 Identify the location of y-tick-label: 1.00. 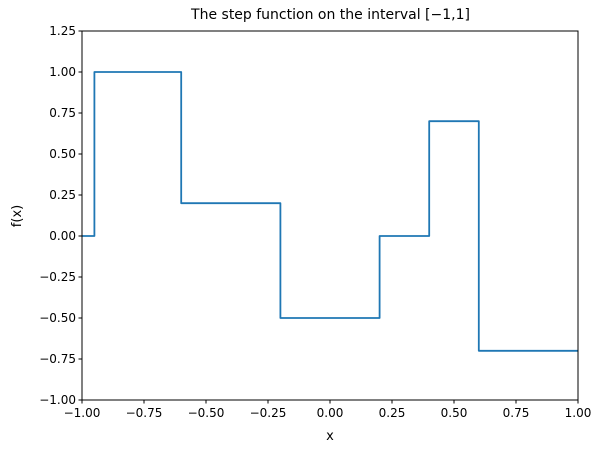
(62, 72).